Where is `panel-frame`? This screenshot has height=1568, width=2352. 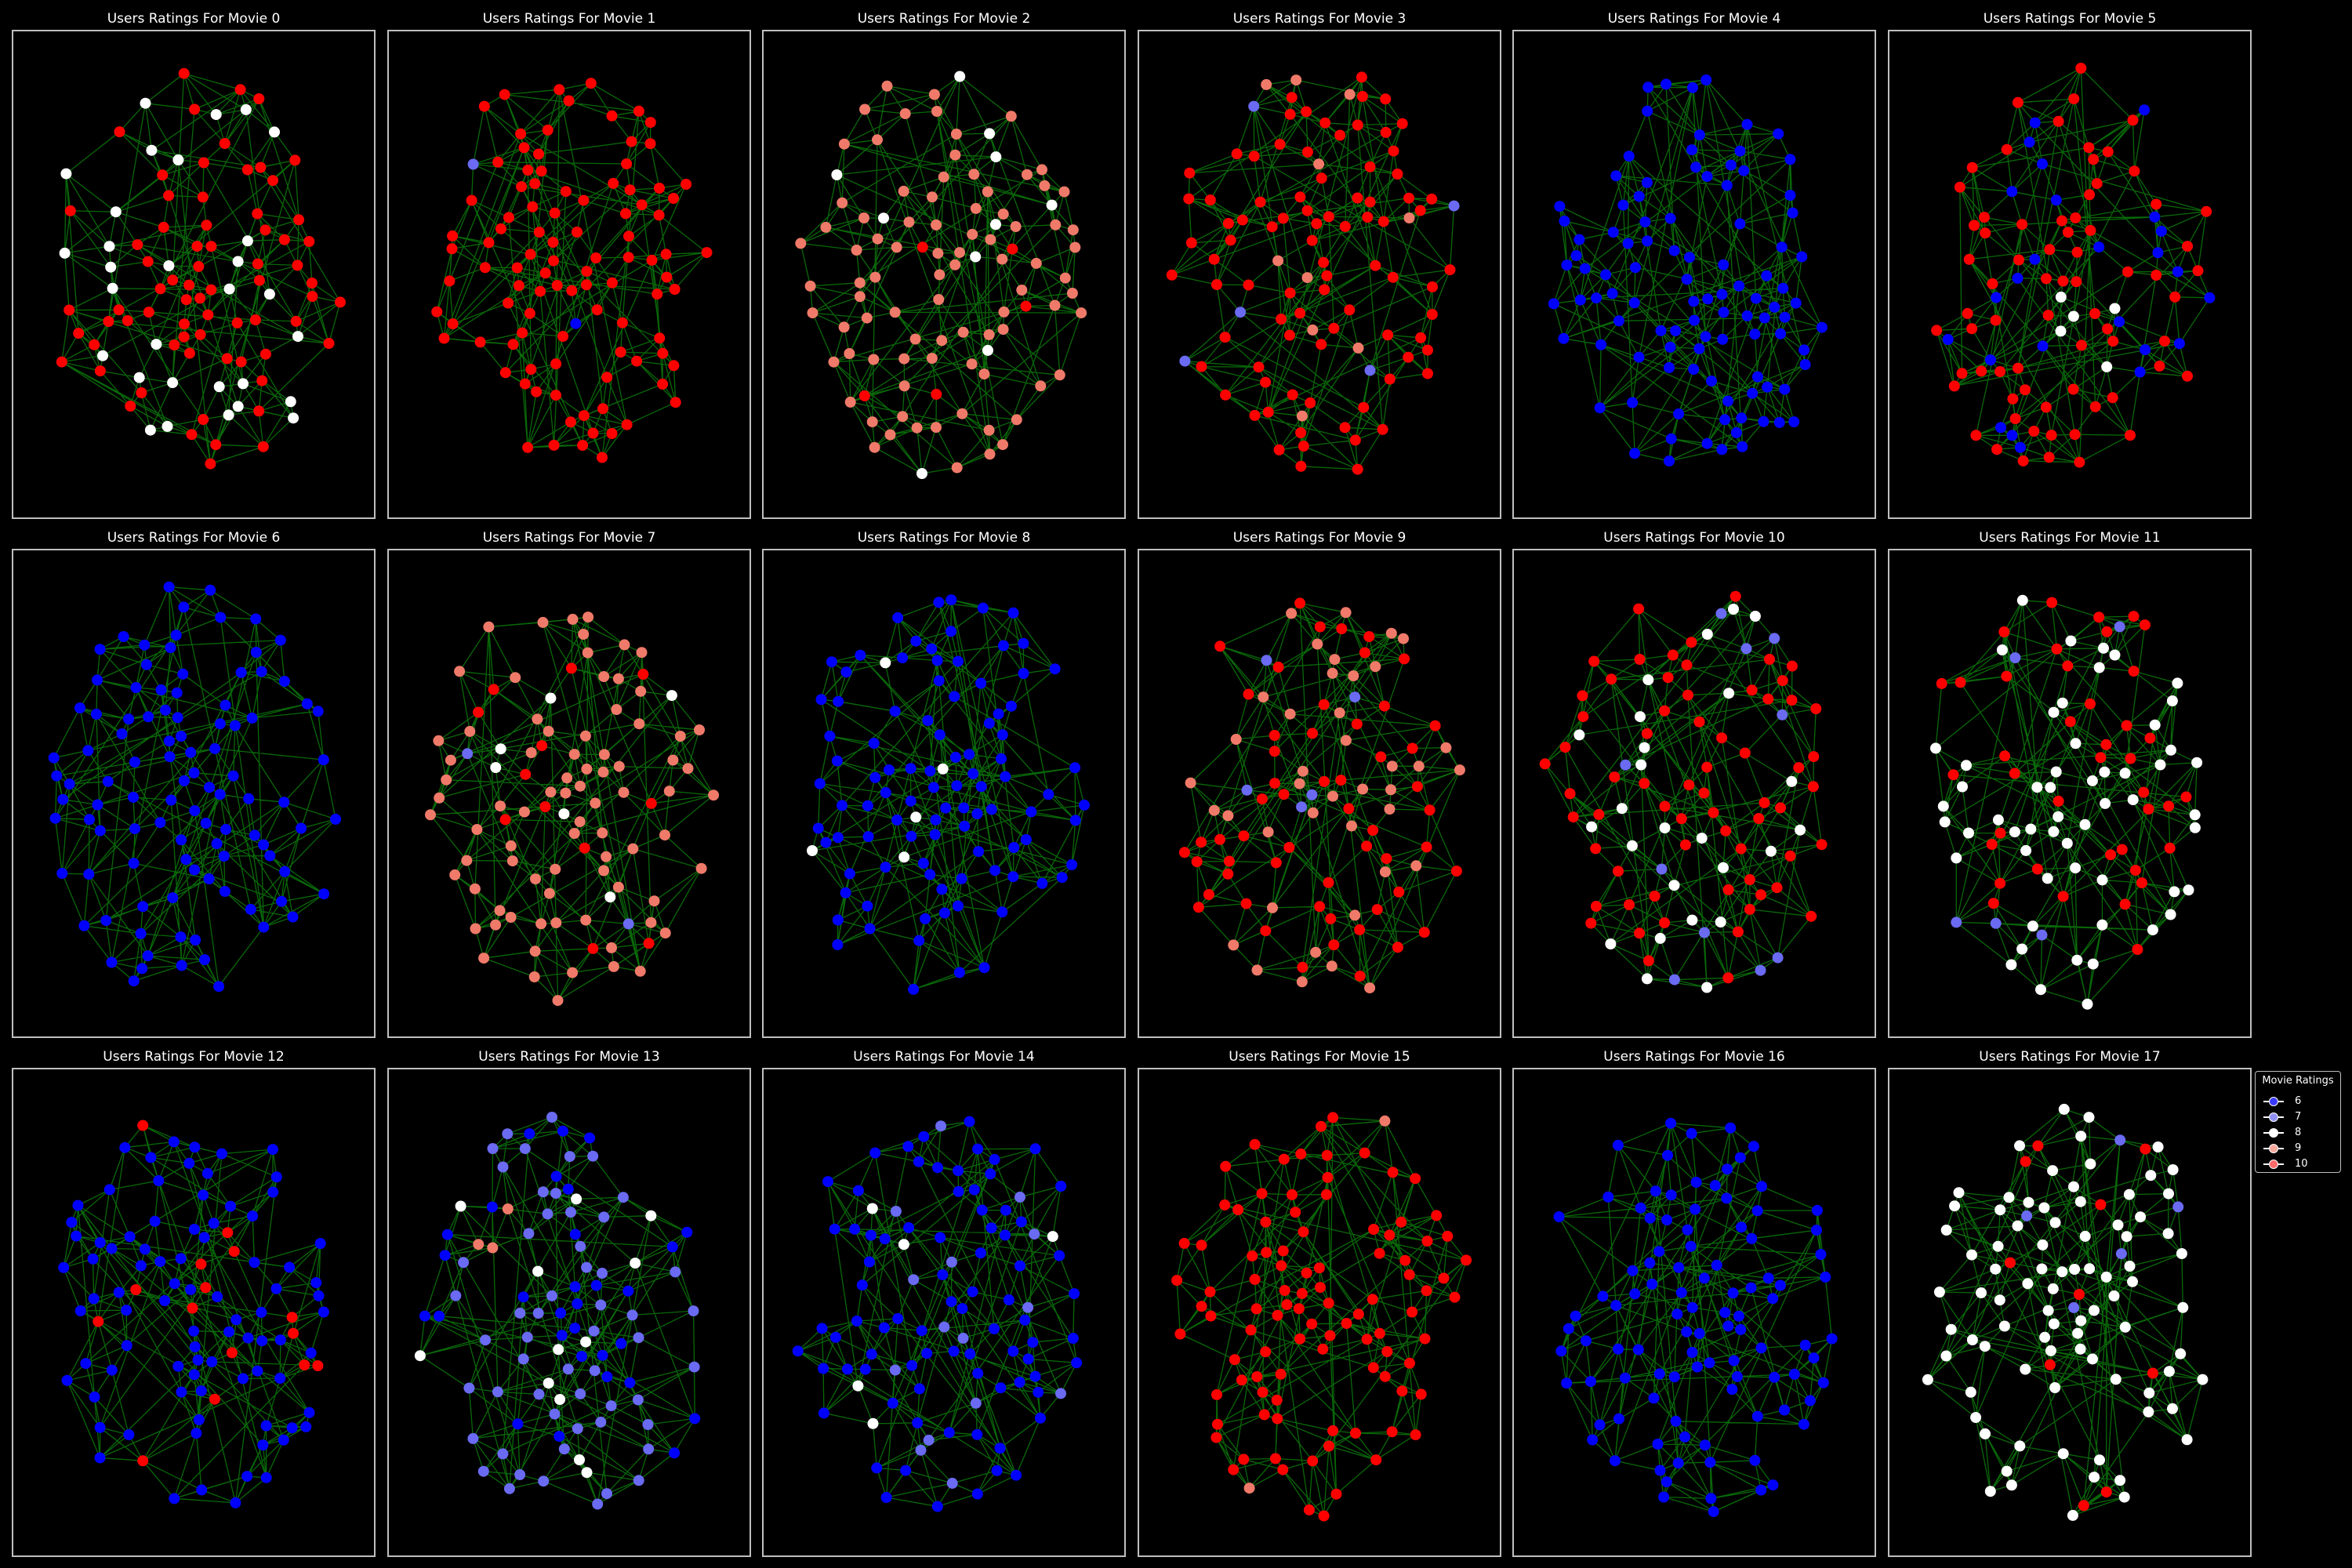 panel-frame is located at coordinates (1319, 793).